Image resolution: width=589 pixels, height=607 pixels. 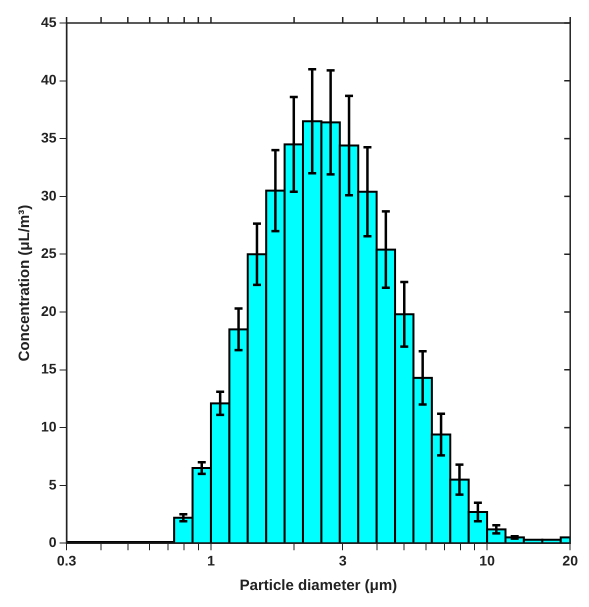 What do you see at coordinates (48, 195) in the screenshot?
I see `y-tick-label: 30` at bounding box center [48, 195].